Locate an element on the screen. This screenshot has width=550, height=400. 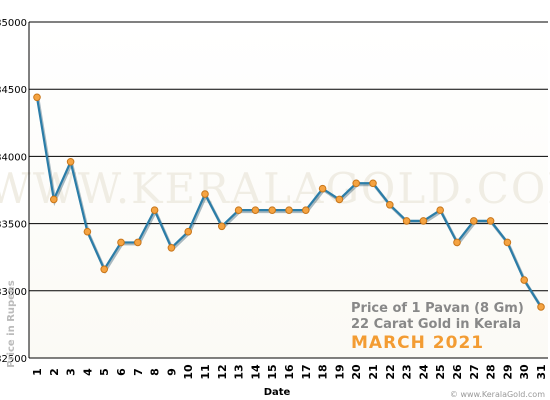
x-tick-label: 24 is located at coordinates (423, 372).